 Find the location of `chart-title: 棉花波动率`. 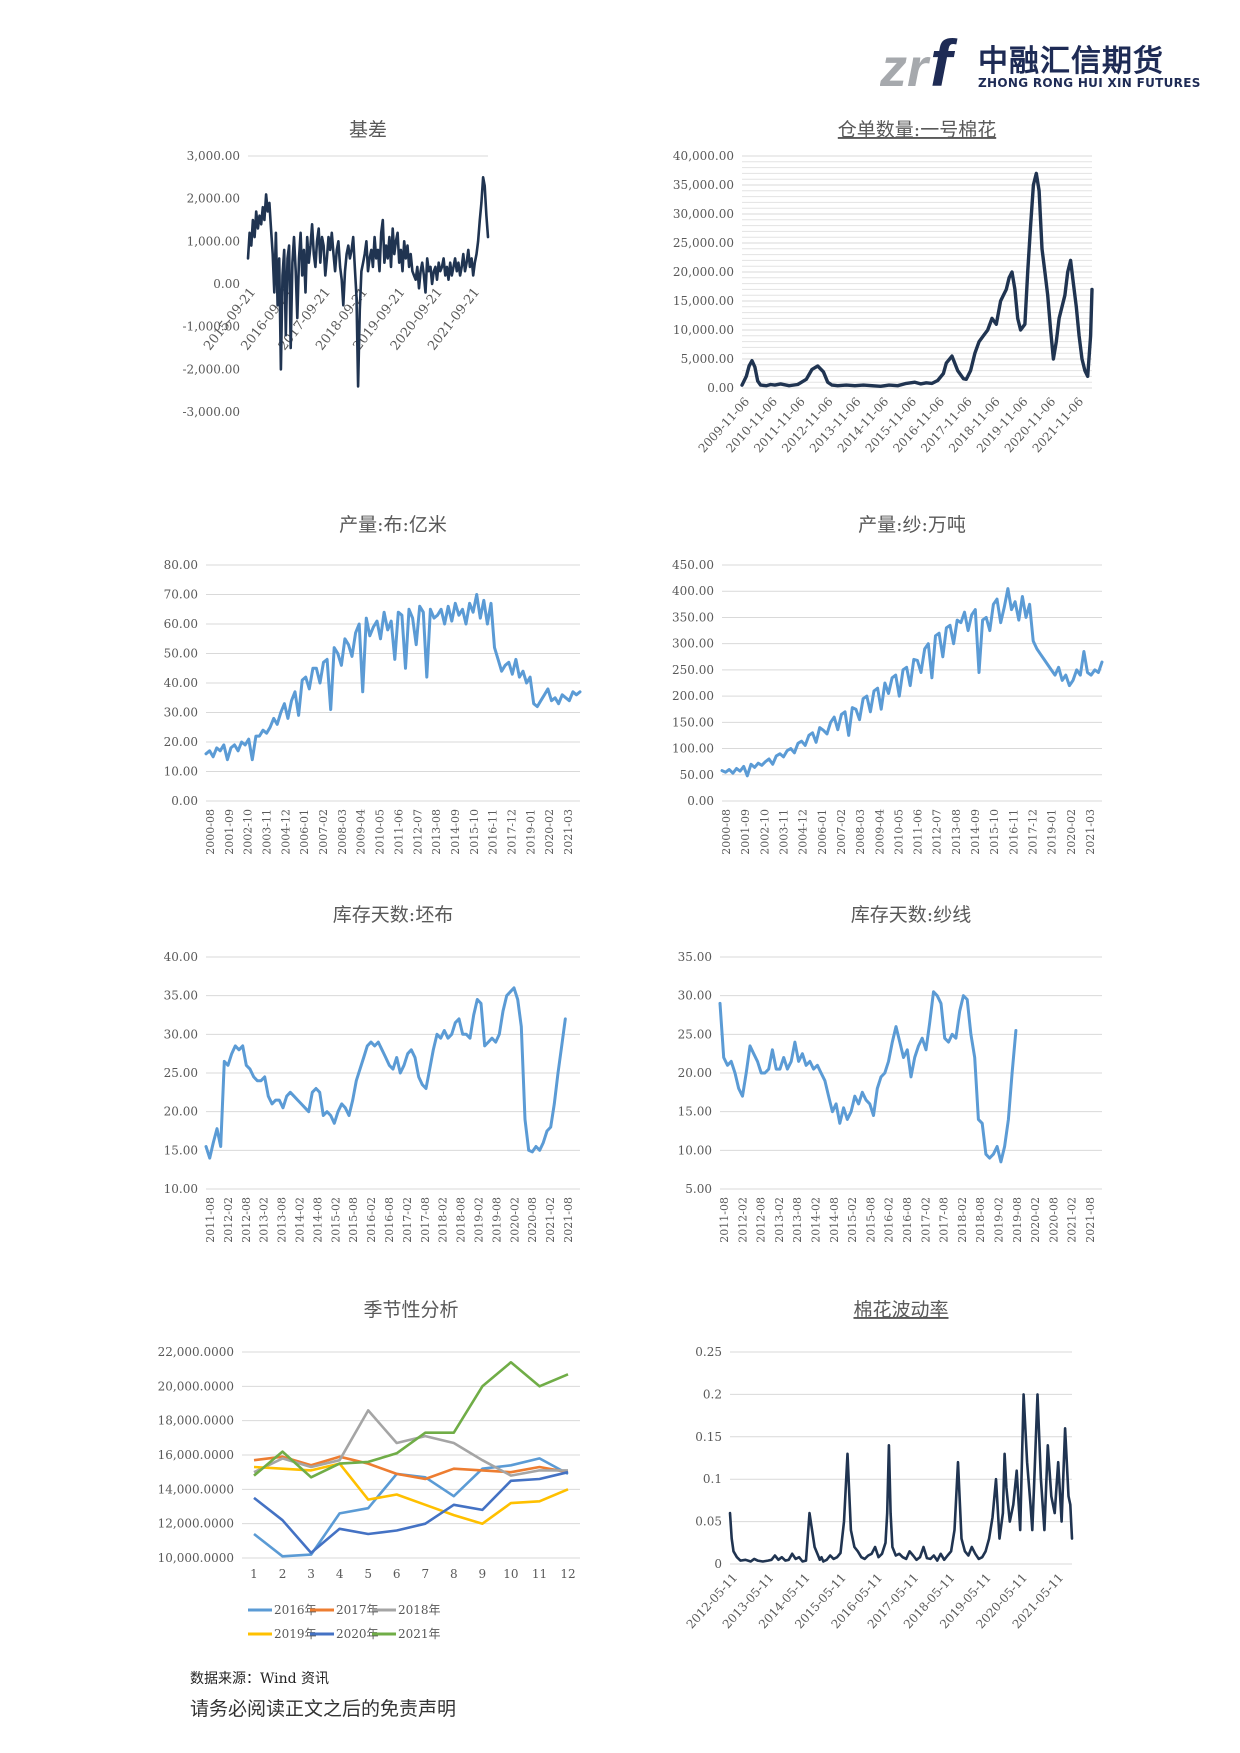

chart-title: 棉花波动率 is located at coordinates (900, 1310).